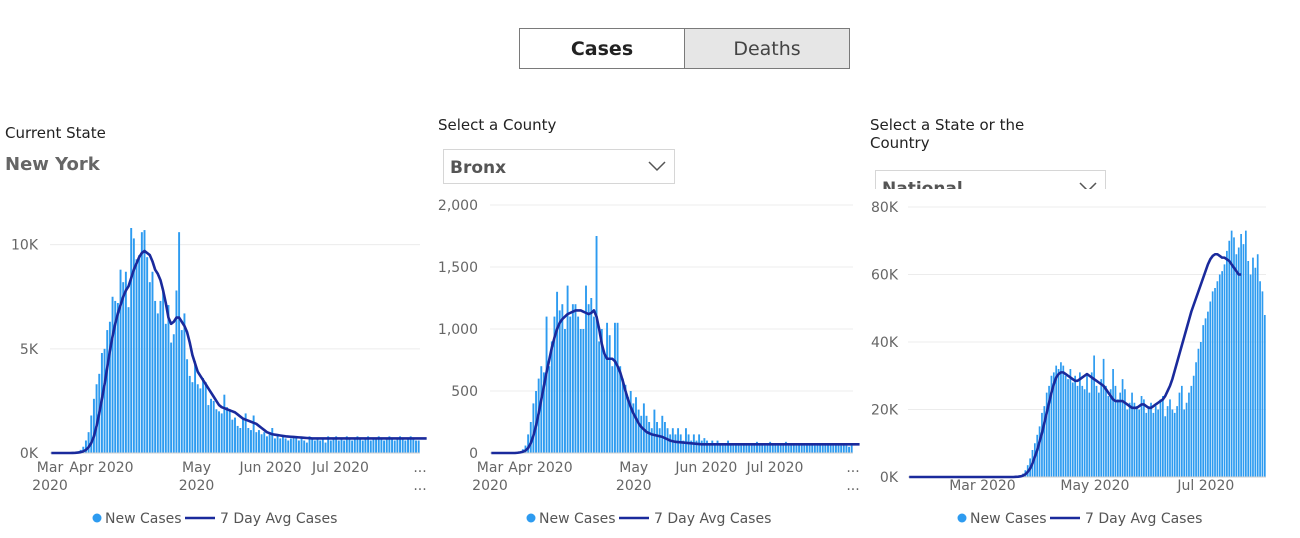 Image resolution: width=1300 pixels, height=538 pixels. I want to click on x-tick-label: Jun 2020, so click(270, 468).